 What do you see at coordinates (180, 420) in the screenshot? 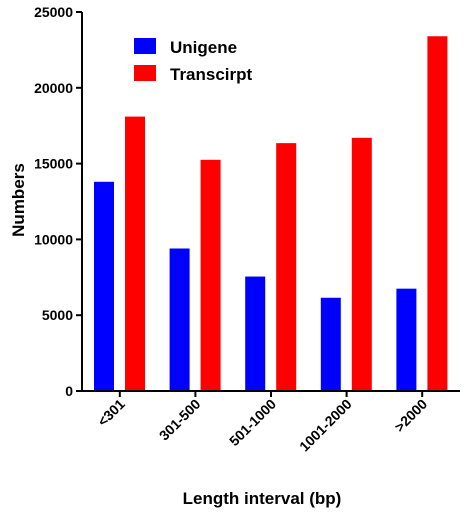
I see `x-tick-label: 301-500` at bounding box center [180, 420].